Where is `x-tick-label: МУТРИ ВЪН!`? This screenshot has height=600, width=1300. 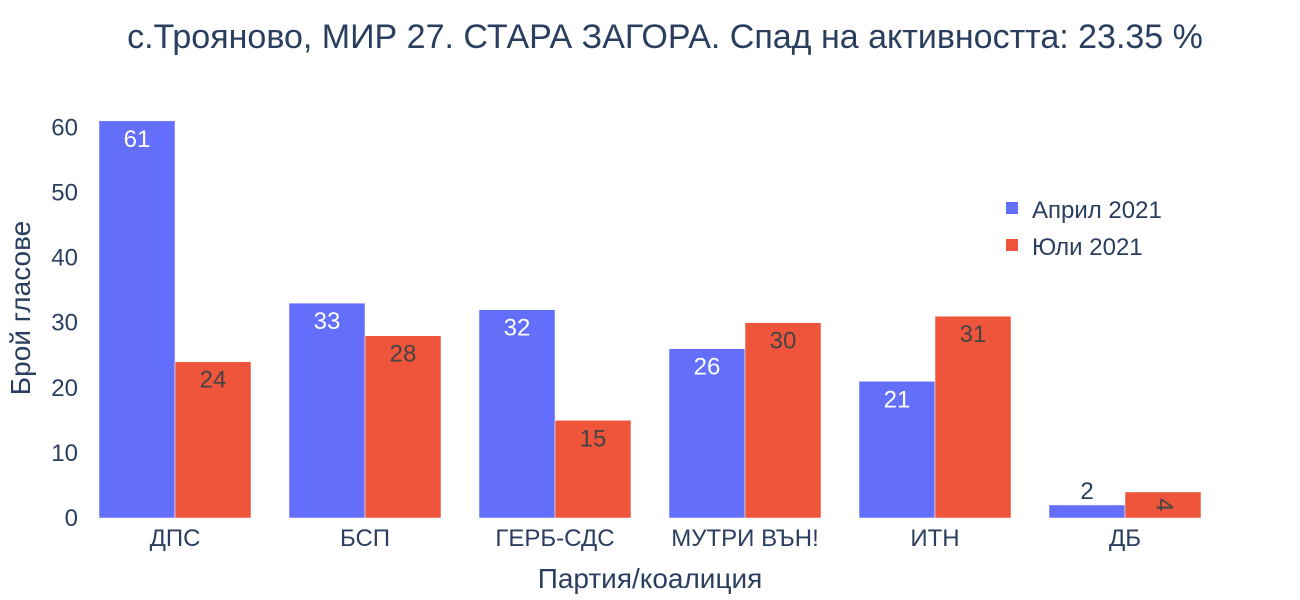
x-tick-label: МУТРИ ВЪН! is located at coordinates (744, 538).